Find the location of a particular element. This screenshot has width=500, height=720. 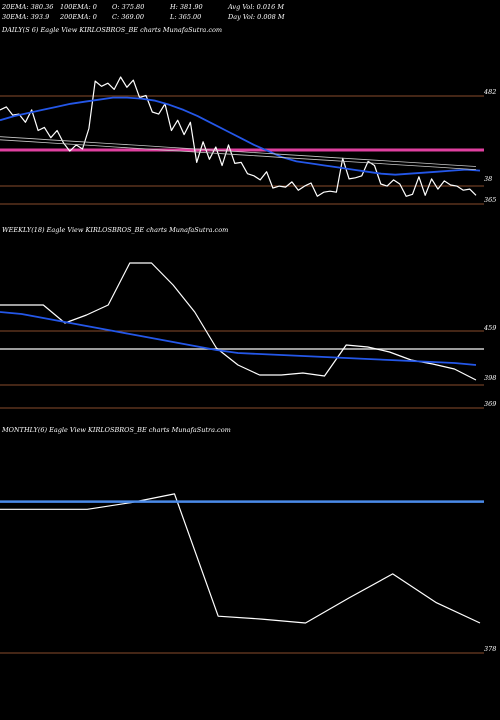

weekly-level-label-459: 459 is located at coordinates (489, 328).